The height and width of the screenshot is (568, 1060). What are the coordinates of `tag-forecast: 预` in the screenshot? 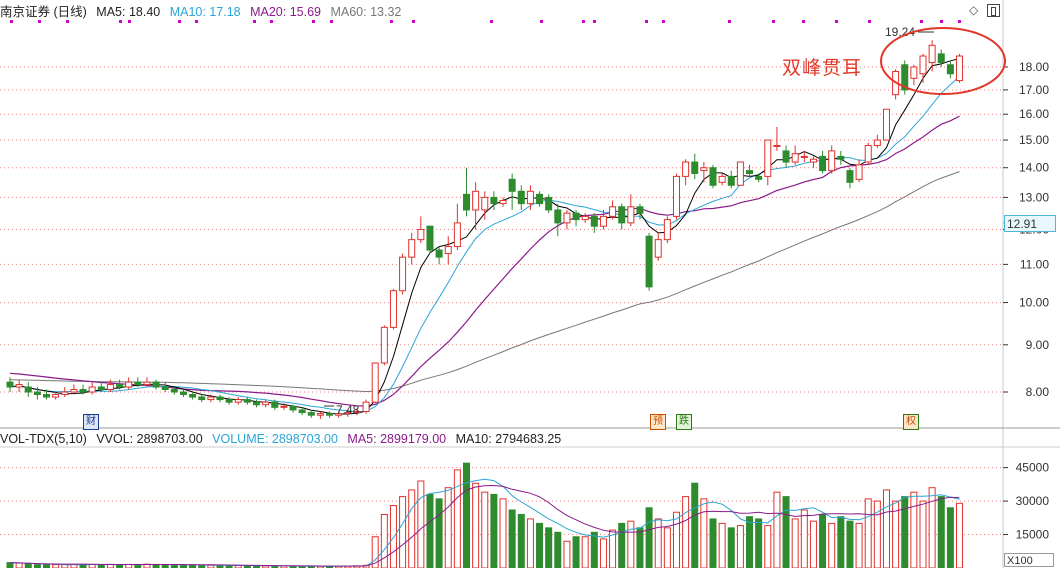 It's located at (658, 422).